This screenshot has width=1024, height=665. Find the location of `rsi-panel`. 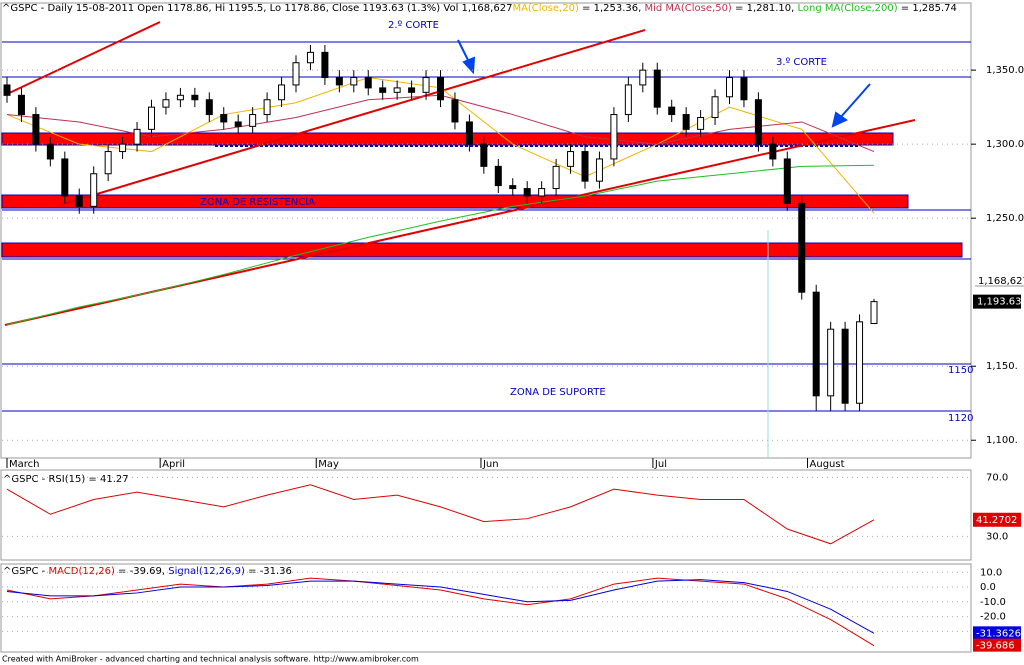

rsi-panel is located at coordinates (486, 515).